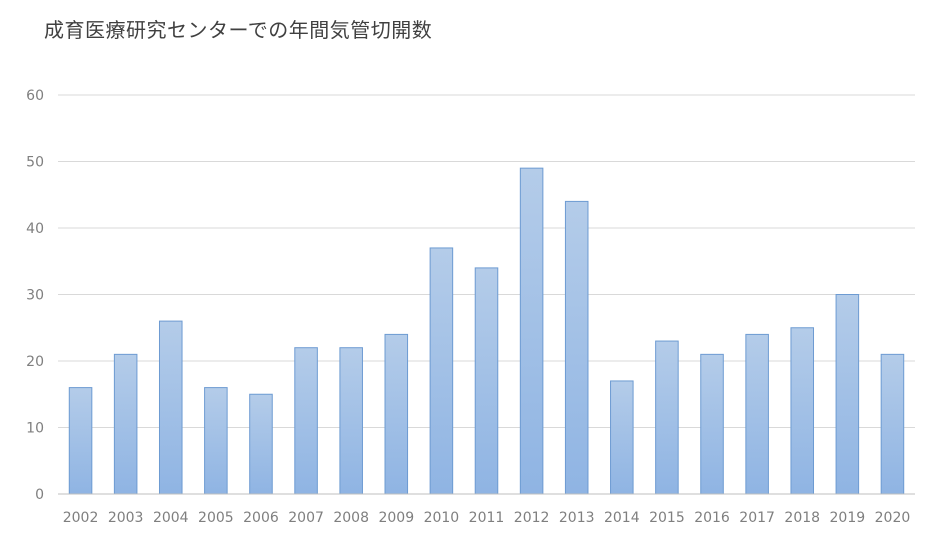 The width and height of the screenshot is (930, 543). Describe the element at coordinates (261, 518) in the screenshot. I see `x-tick-label: 2006` at that location.